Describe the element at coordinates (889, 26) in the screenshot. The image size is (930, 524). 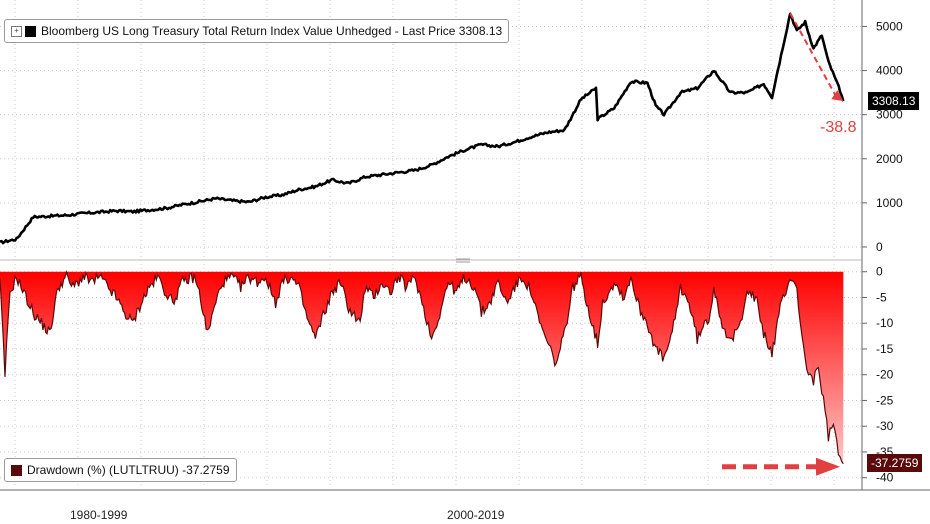
I see `y-tick-label: 5000` at that location.